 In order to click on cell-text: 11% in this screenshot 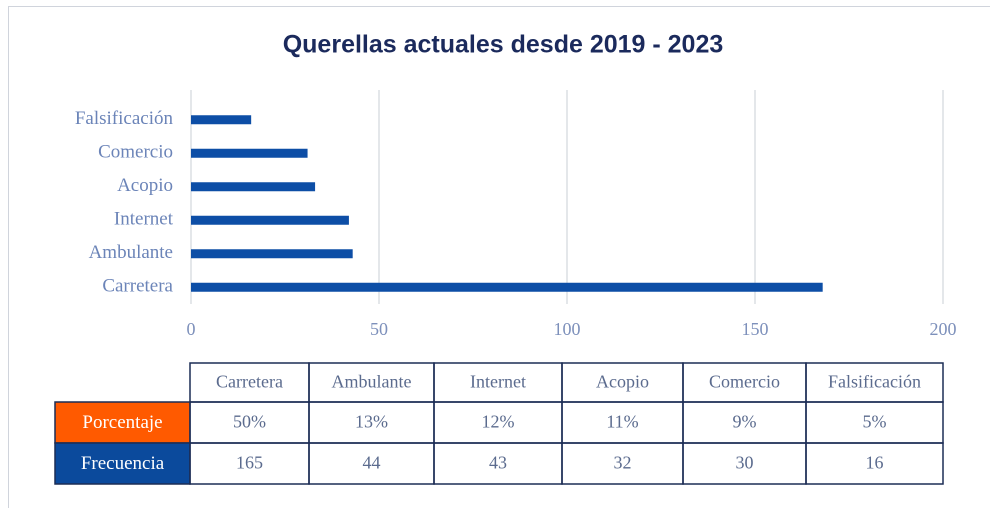, I will do `click(622, 422)`.